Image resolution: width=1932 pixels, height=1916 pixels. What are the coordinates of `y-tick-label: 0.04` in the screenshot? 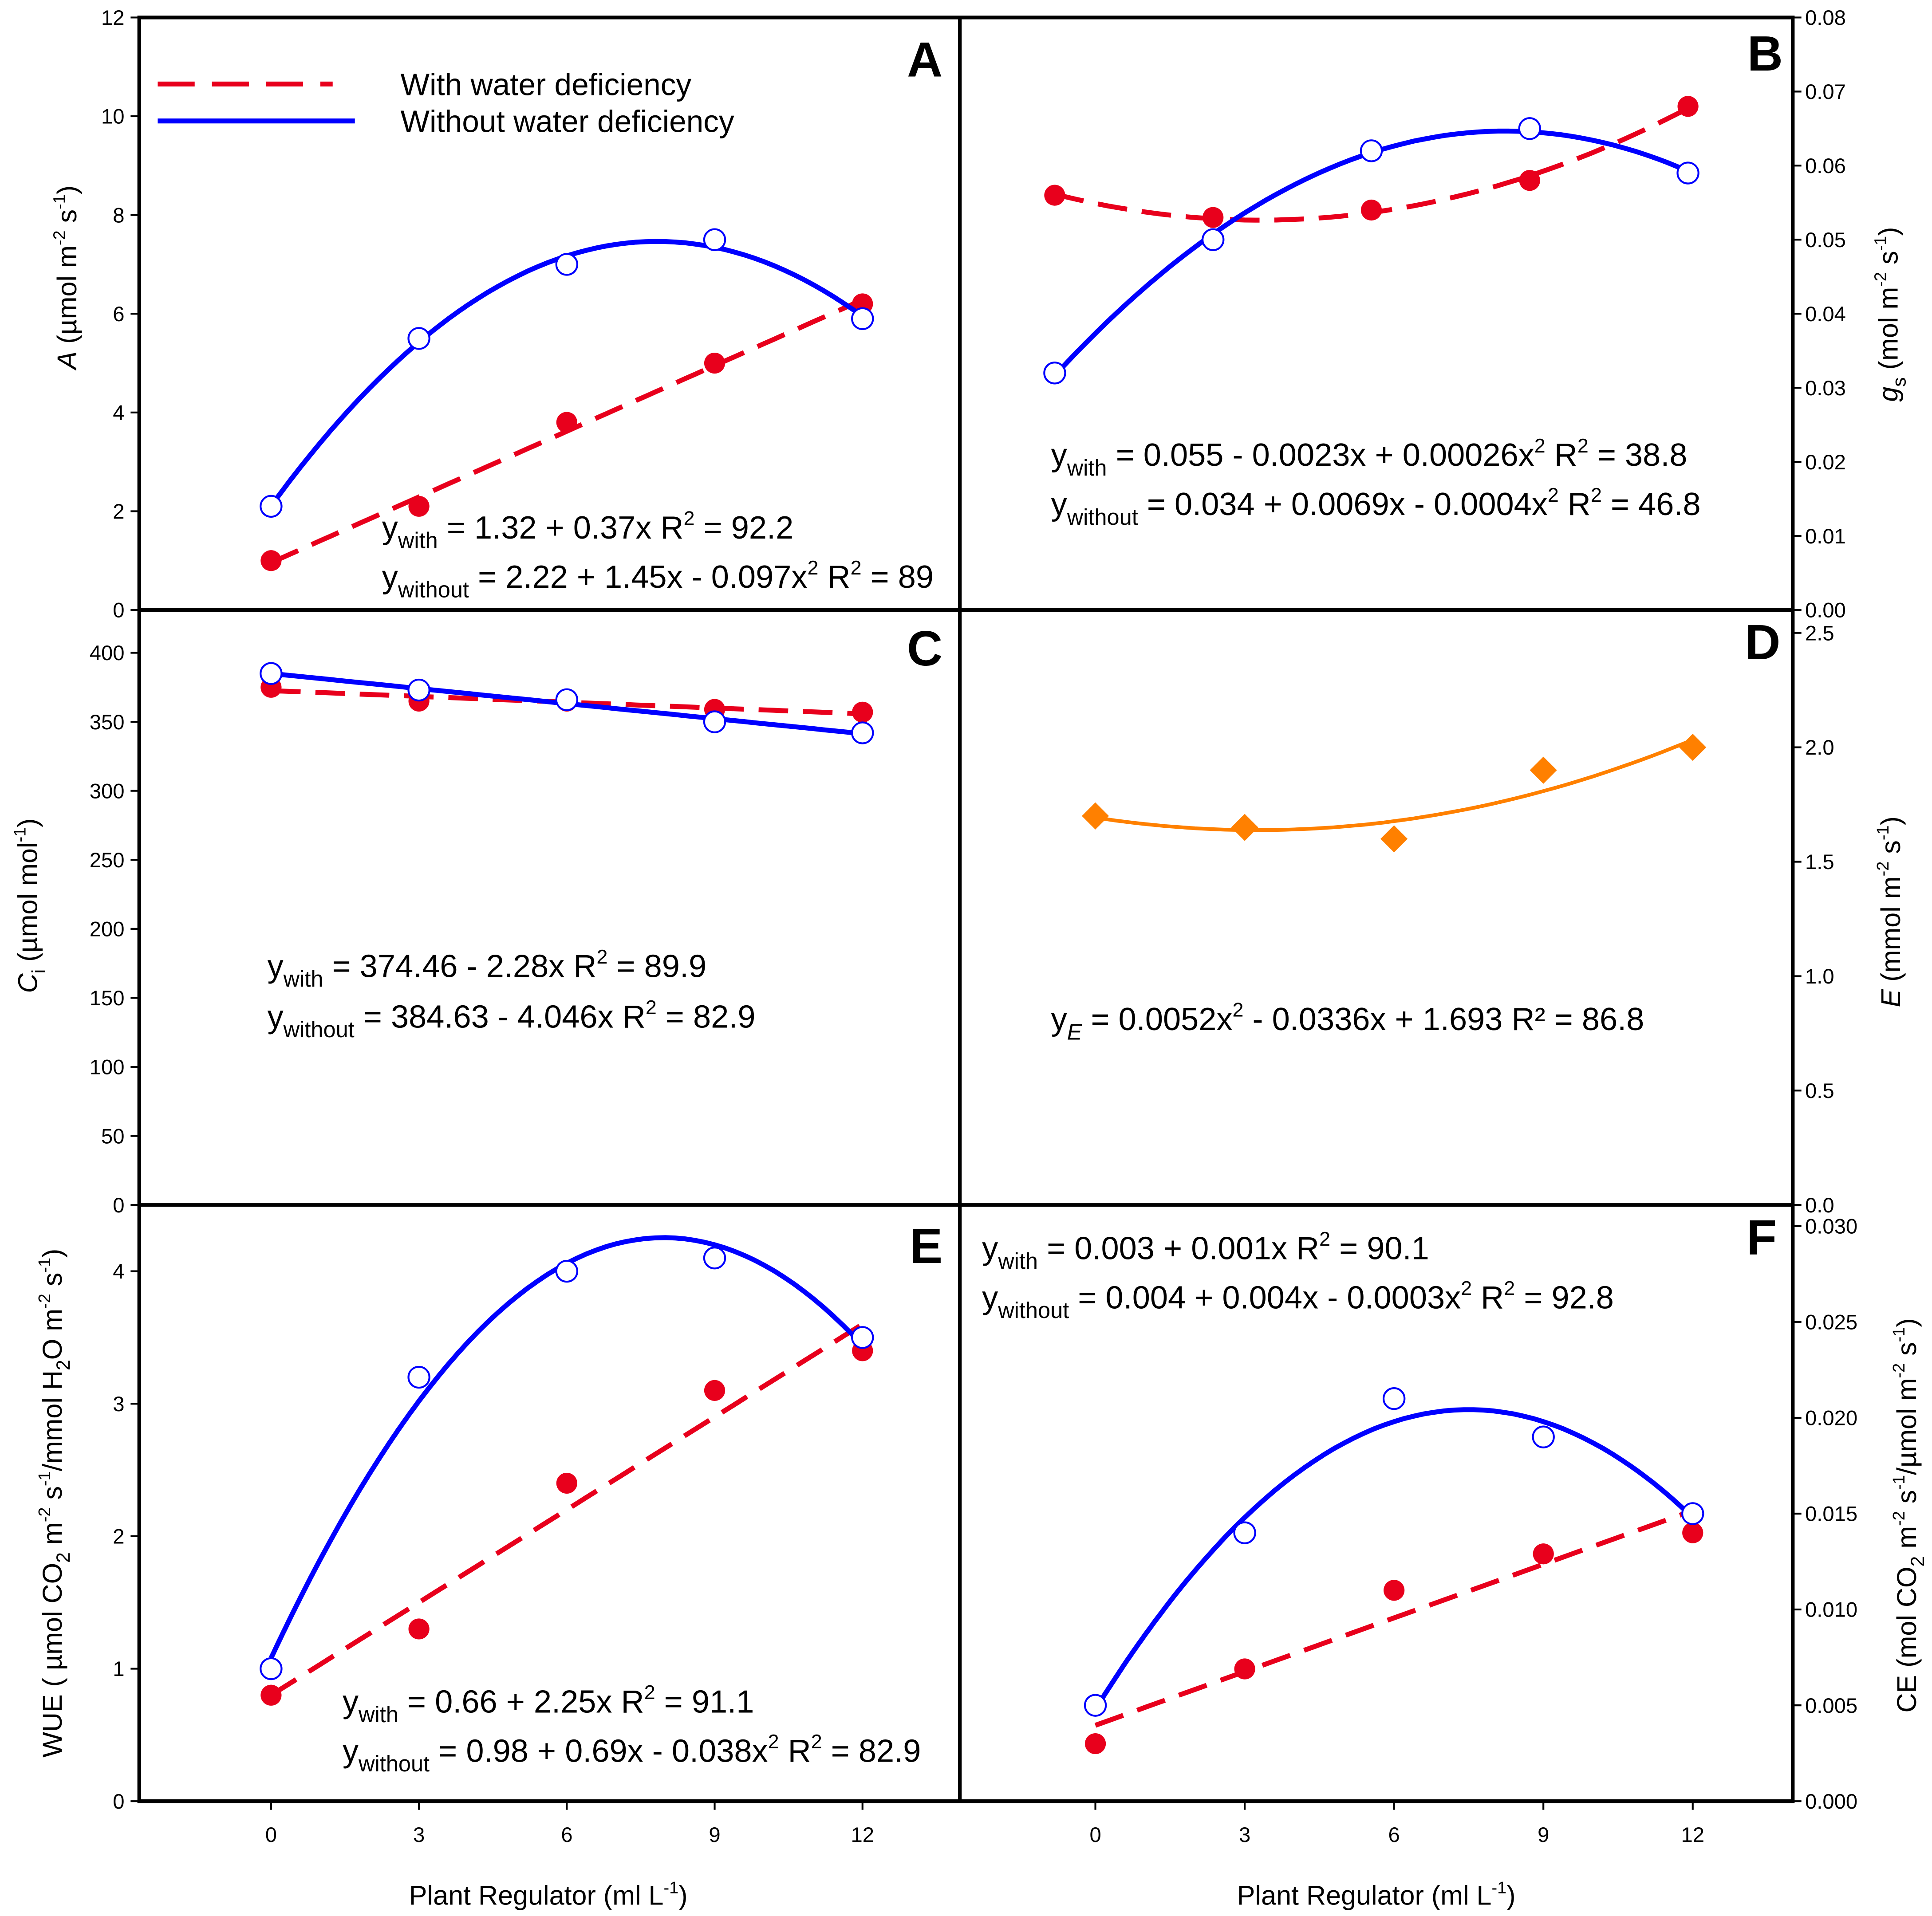 It's located at (1825, 314).